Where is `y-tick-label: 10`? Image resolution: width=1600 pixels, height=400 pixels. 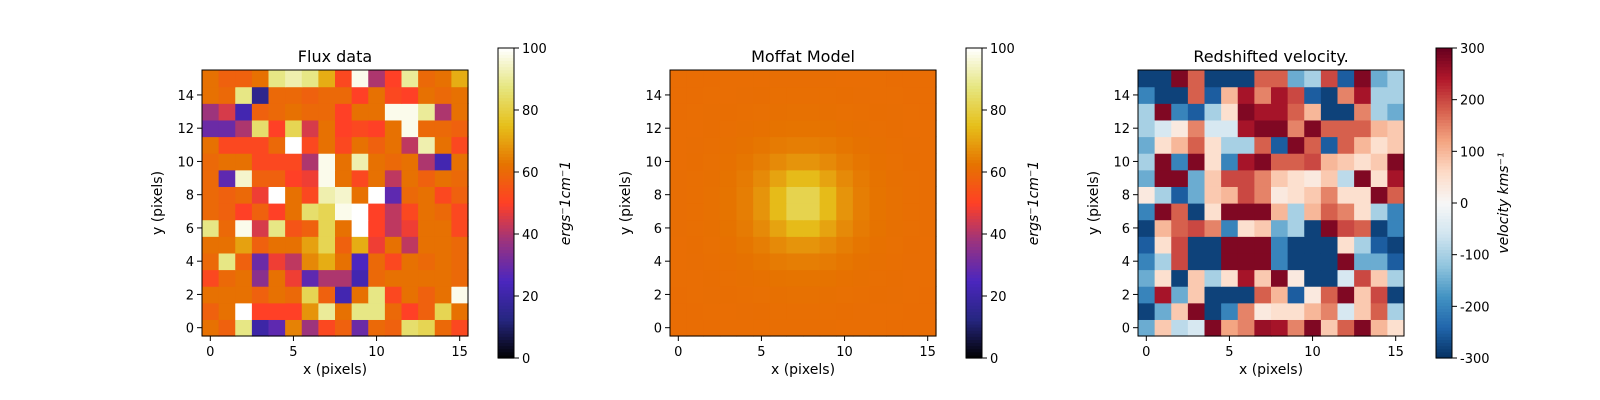
y-tick-label: 10 is located at coordinates (653, 162).